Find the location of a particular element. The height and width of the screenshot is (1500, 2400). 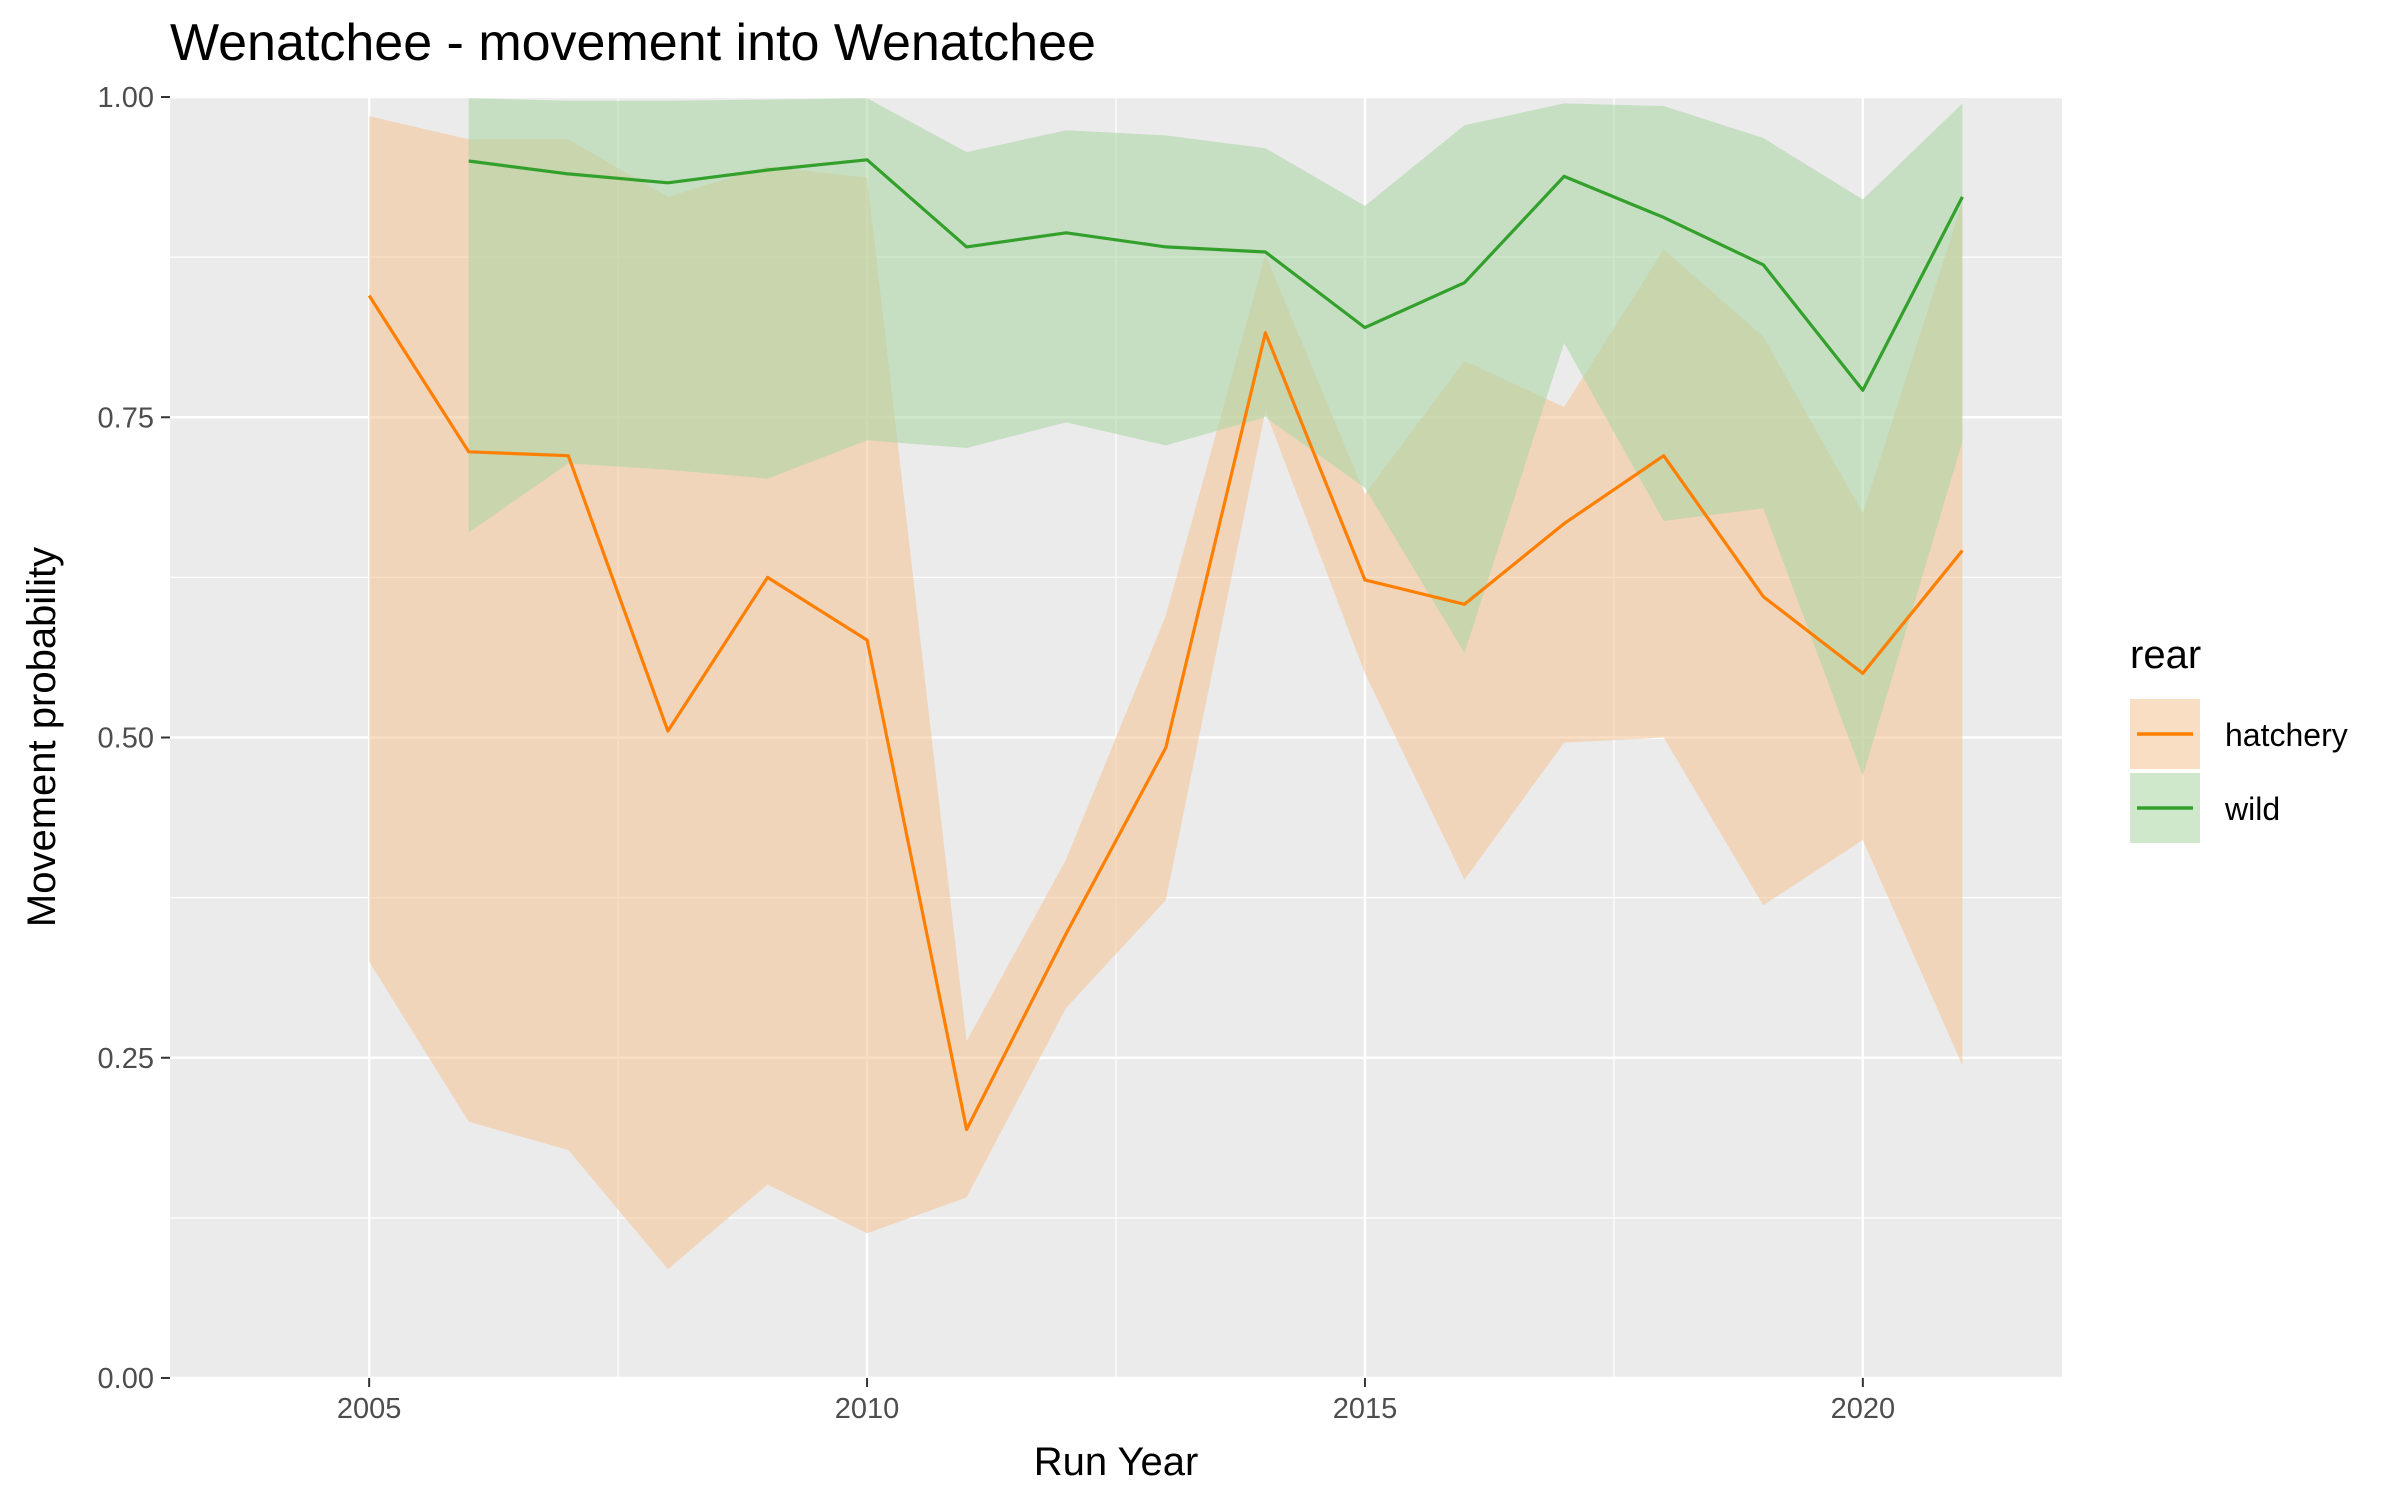

y-tick-label: 0.50 is located at coordinates (126, 739).